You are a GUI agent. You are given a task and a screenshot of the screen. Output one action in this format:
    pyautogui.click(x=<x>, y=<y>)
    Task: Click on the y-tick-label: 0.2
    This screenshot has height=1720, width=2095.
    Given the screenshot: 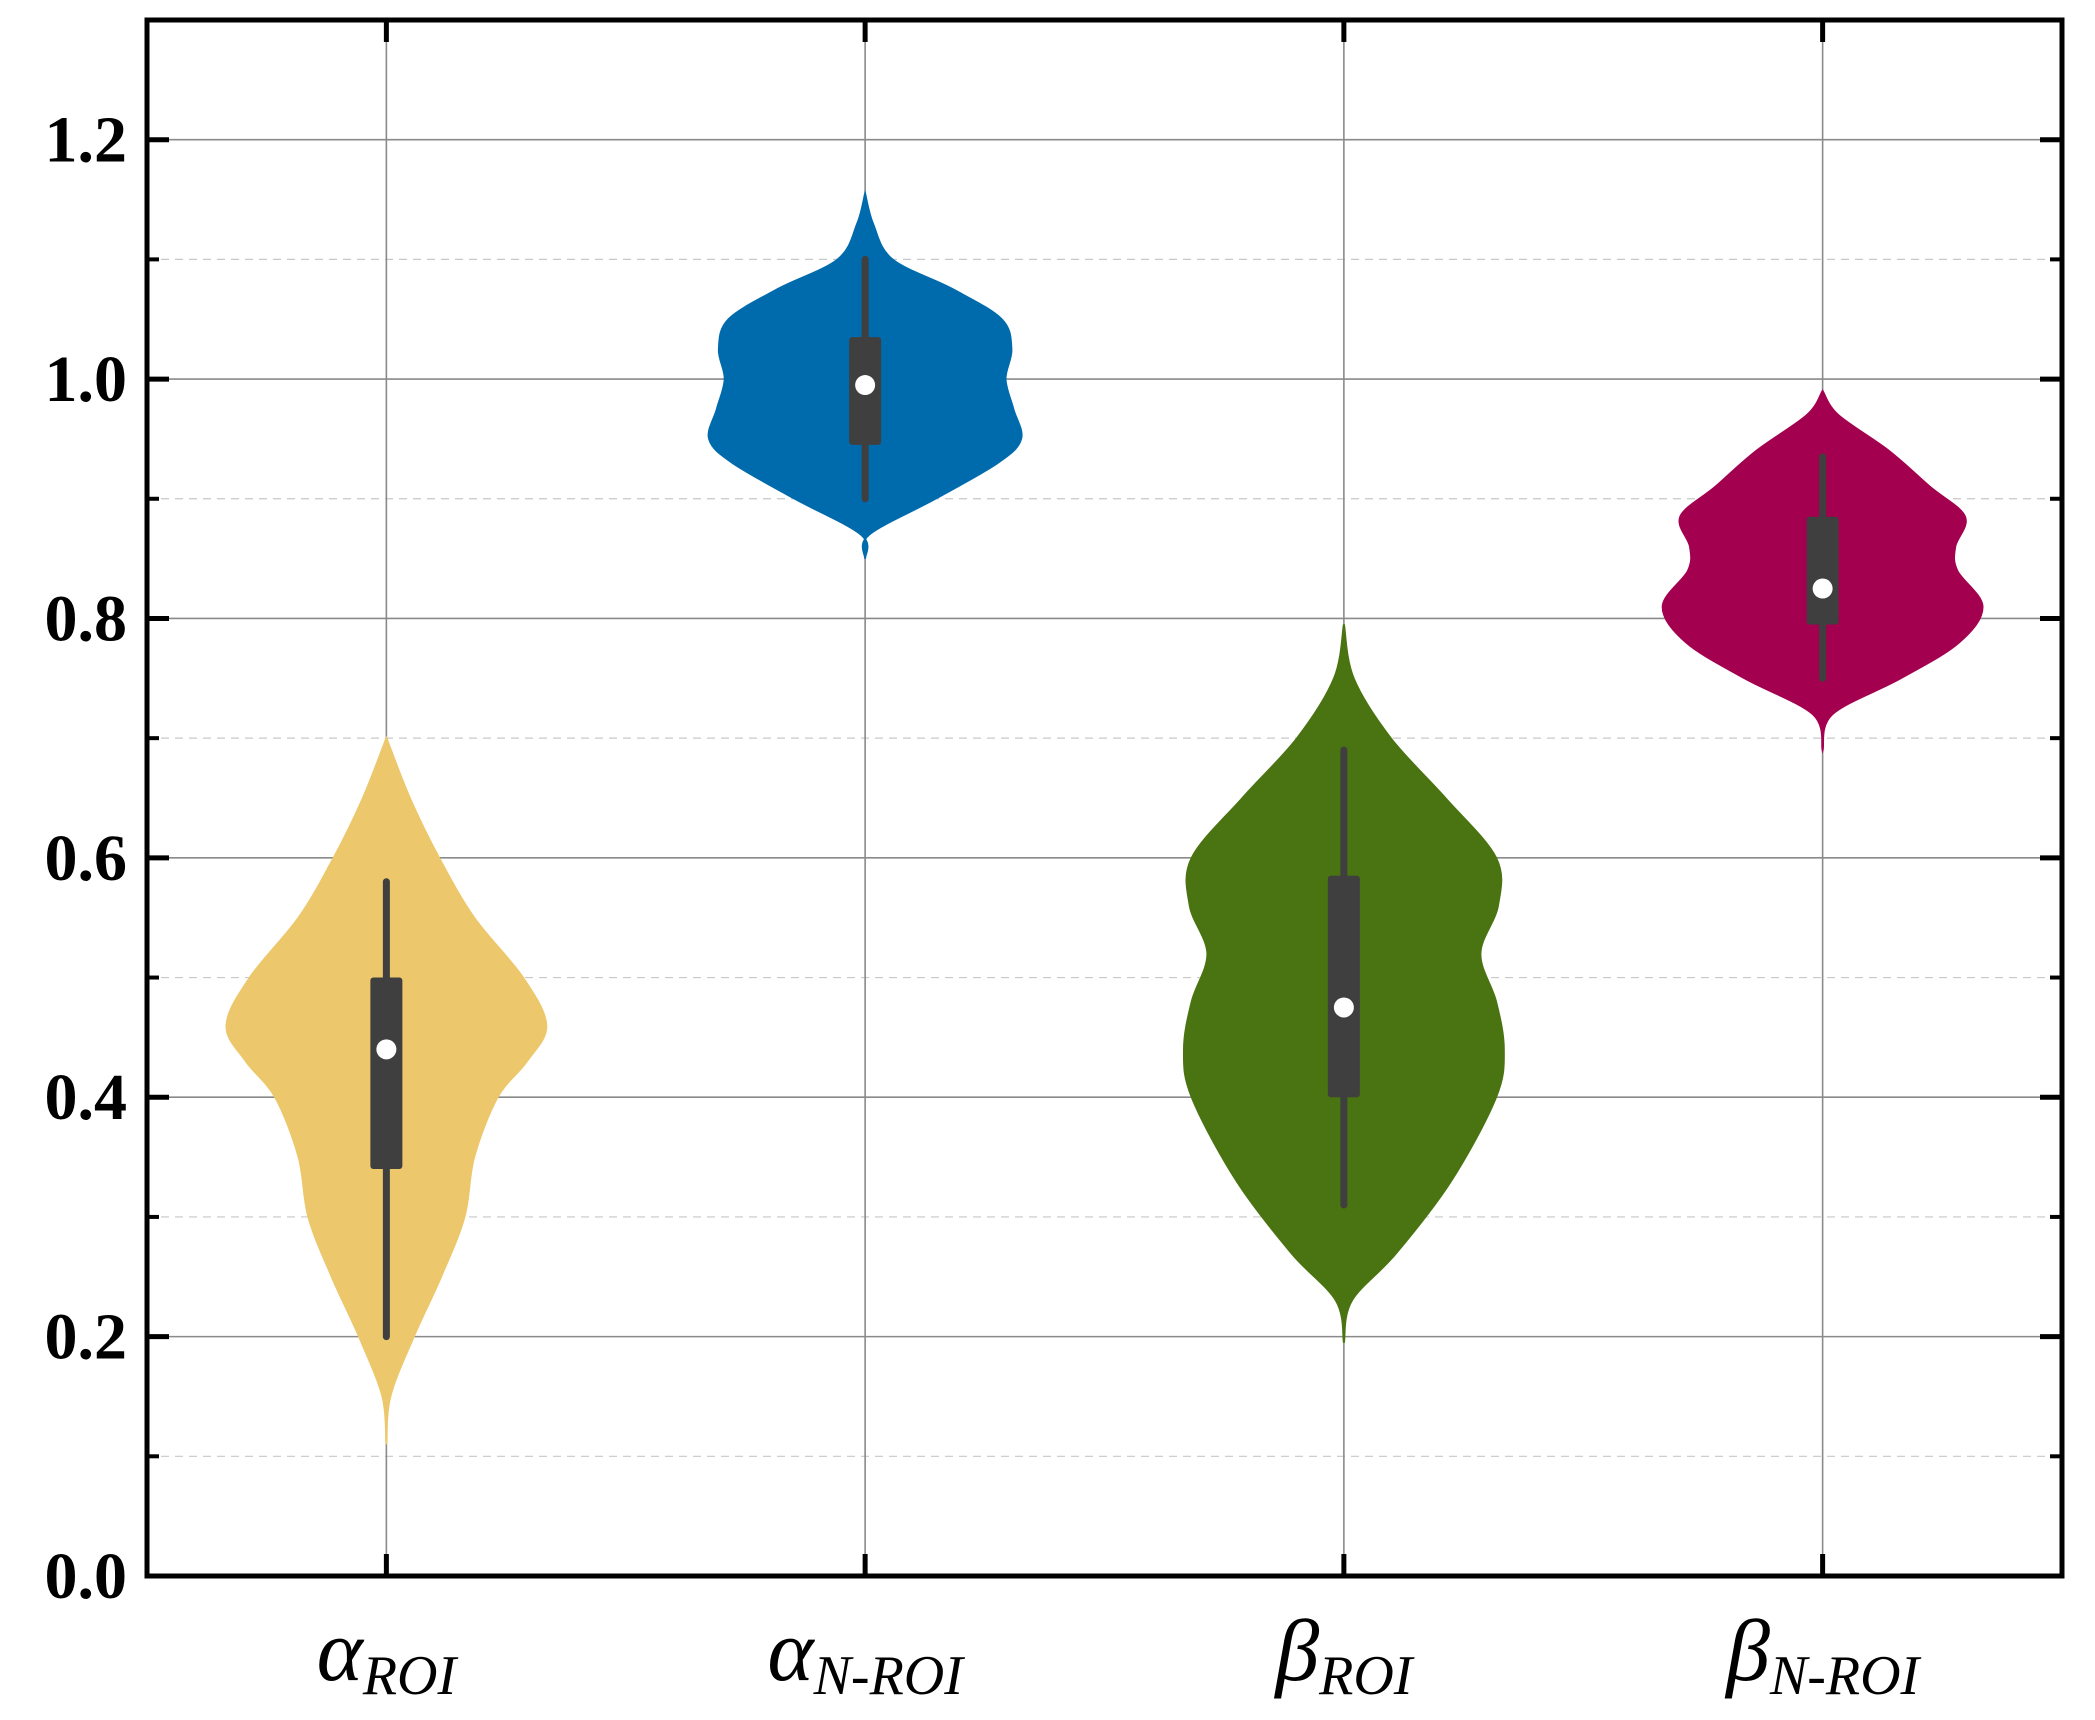 What is the action you would take?
    pyautogui.click(x=86, y=1337)
    